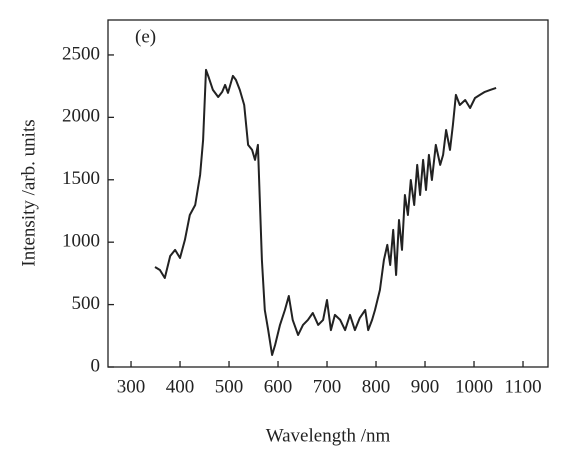 This screenshot has width=566, height=458. I want to click on y-tick-label: 500, so click(86, 303).